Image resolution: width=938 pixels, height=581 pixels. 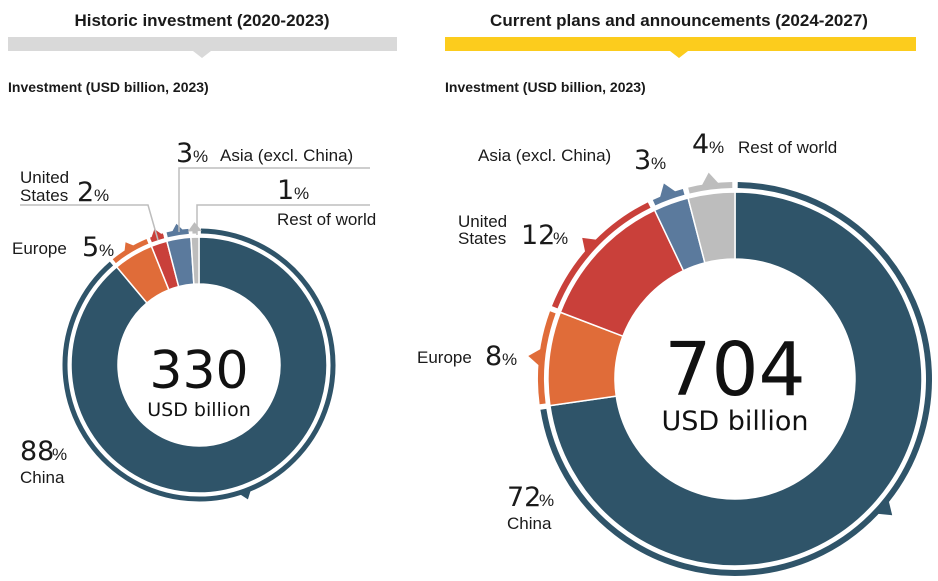 What do you see at coordinates (787, 147) in the screenshot?
I see `right-name-row: Rest of world` at bounding box center [787, 147].